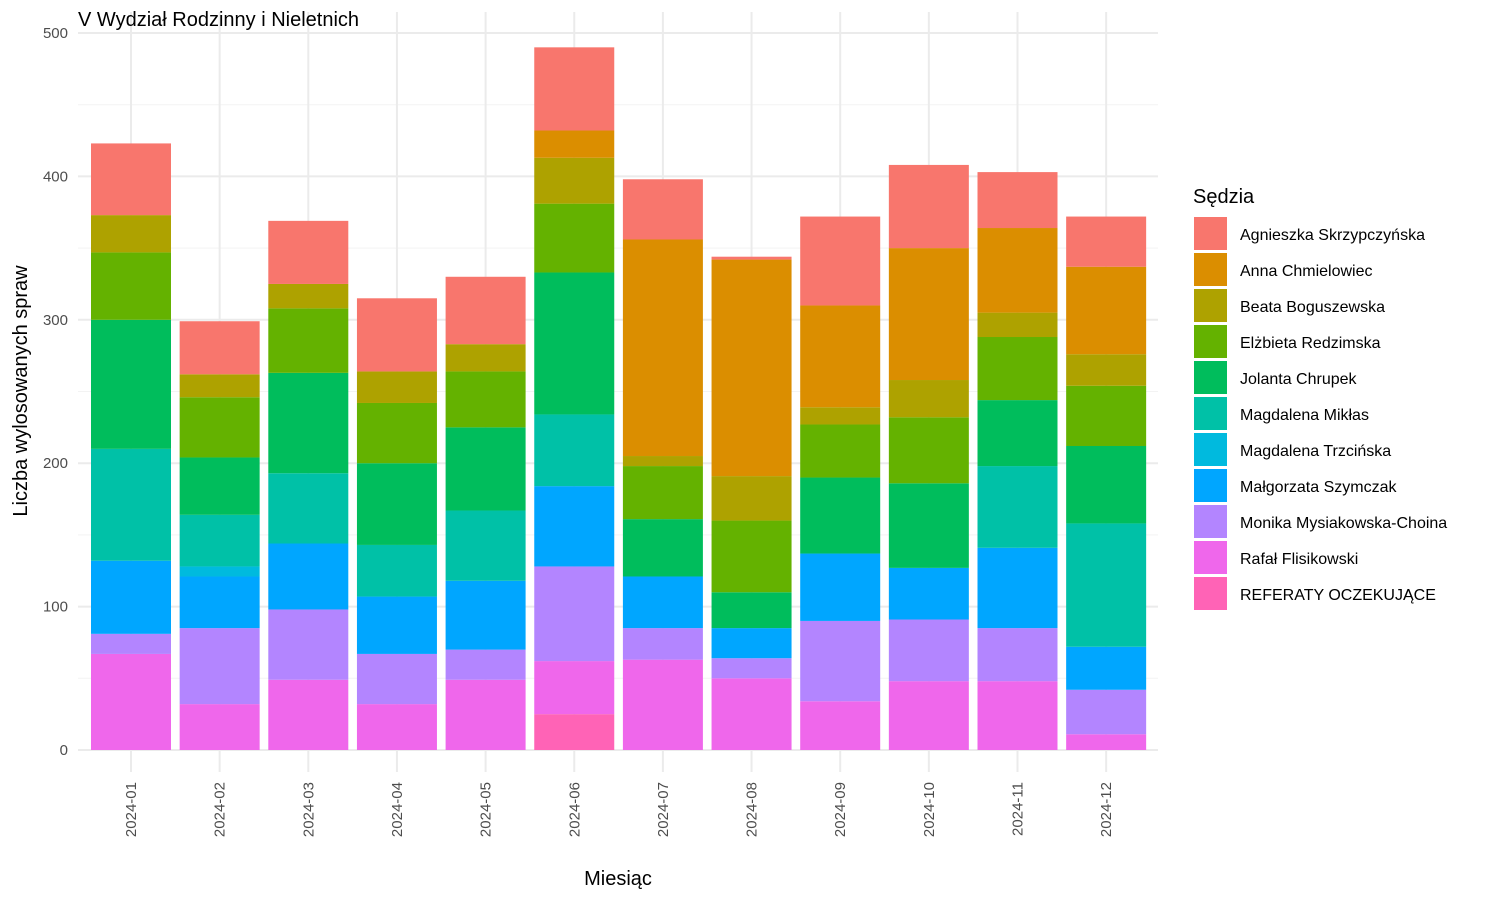 The image size is (1500, 900). What do you see at coordinates (1018, 809) in the screenshot?
I see `x-tick-label: 2024-11` at bounding box center [1018, 809].